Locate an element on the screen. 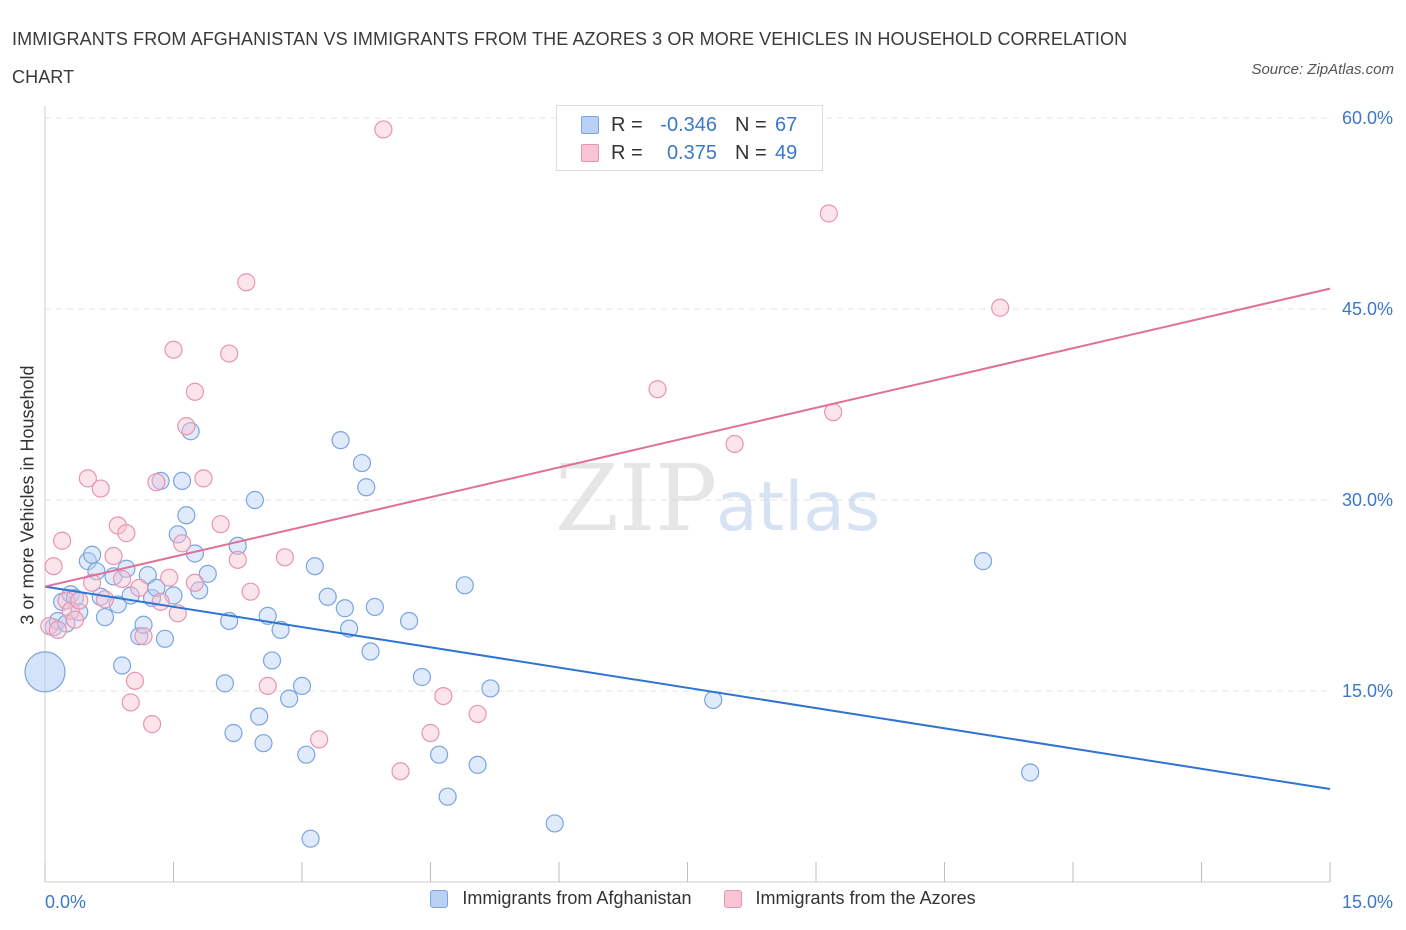 This screenshot has height=930, width=1406. legend-n-value: 67 is located at coordinates (786, 124).